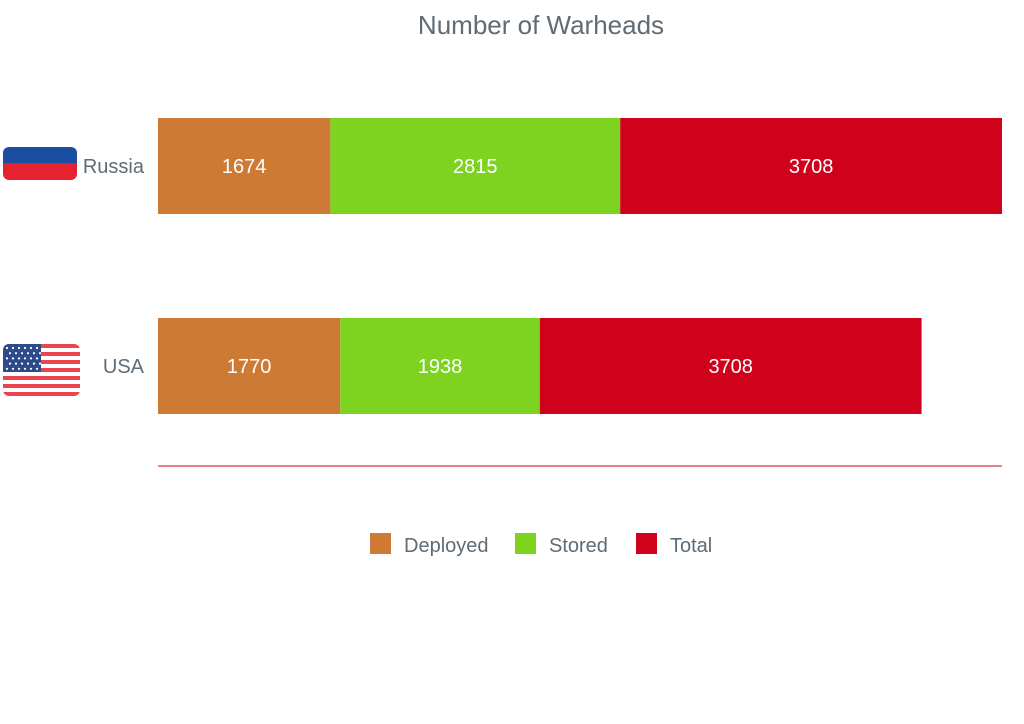 The width and height of the screenshot is (1024, 724). What do you see at coordinates (525, 543) in the screenshot?
I see `legend-swatch-stored` at bounding box center [525, 543].